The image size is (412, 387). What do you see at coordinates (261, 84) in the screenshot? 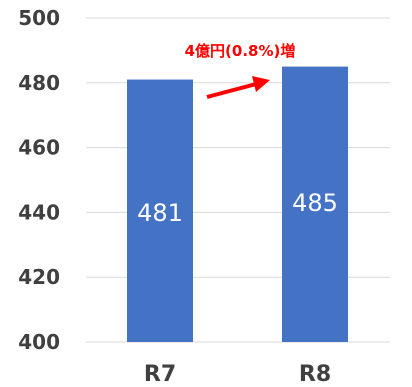
I see `arrow-head` at bounding box center [261, 84].